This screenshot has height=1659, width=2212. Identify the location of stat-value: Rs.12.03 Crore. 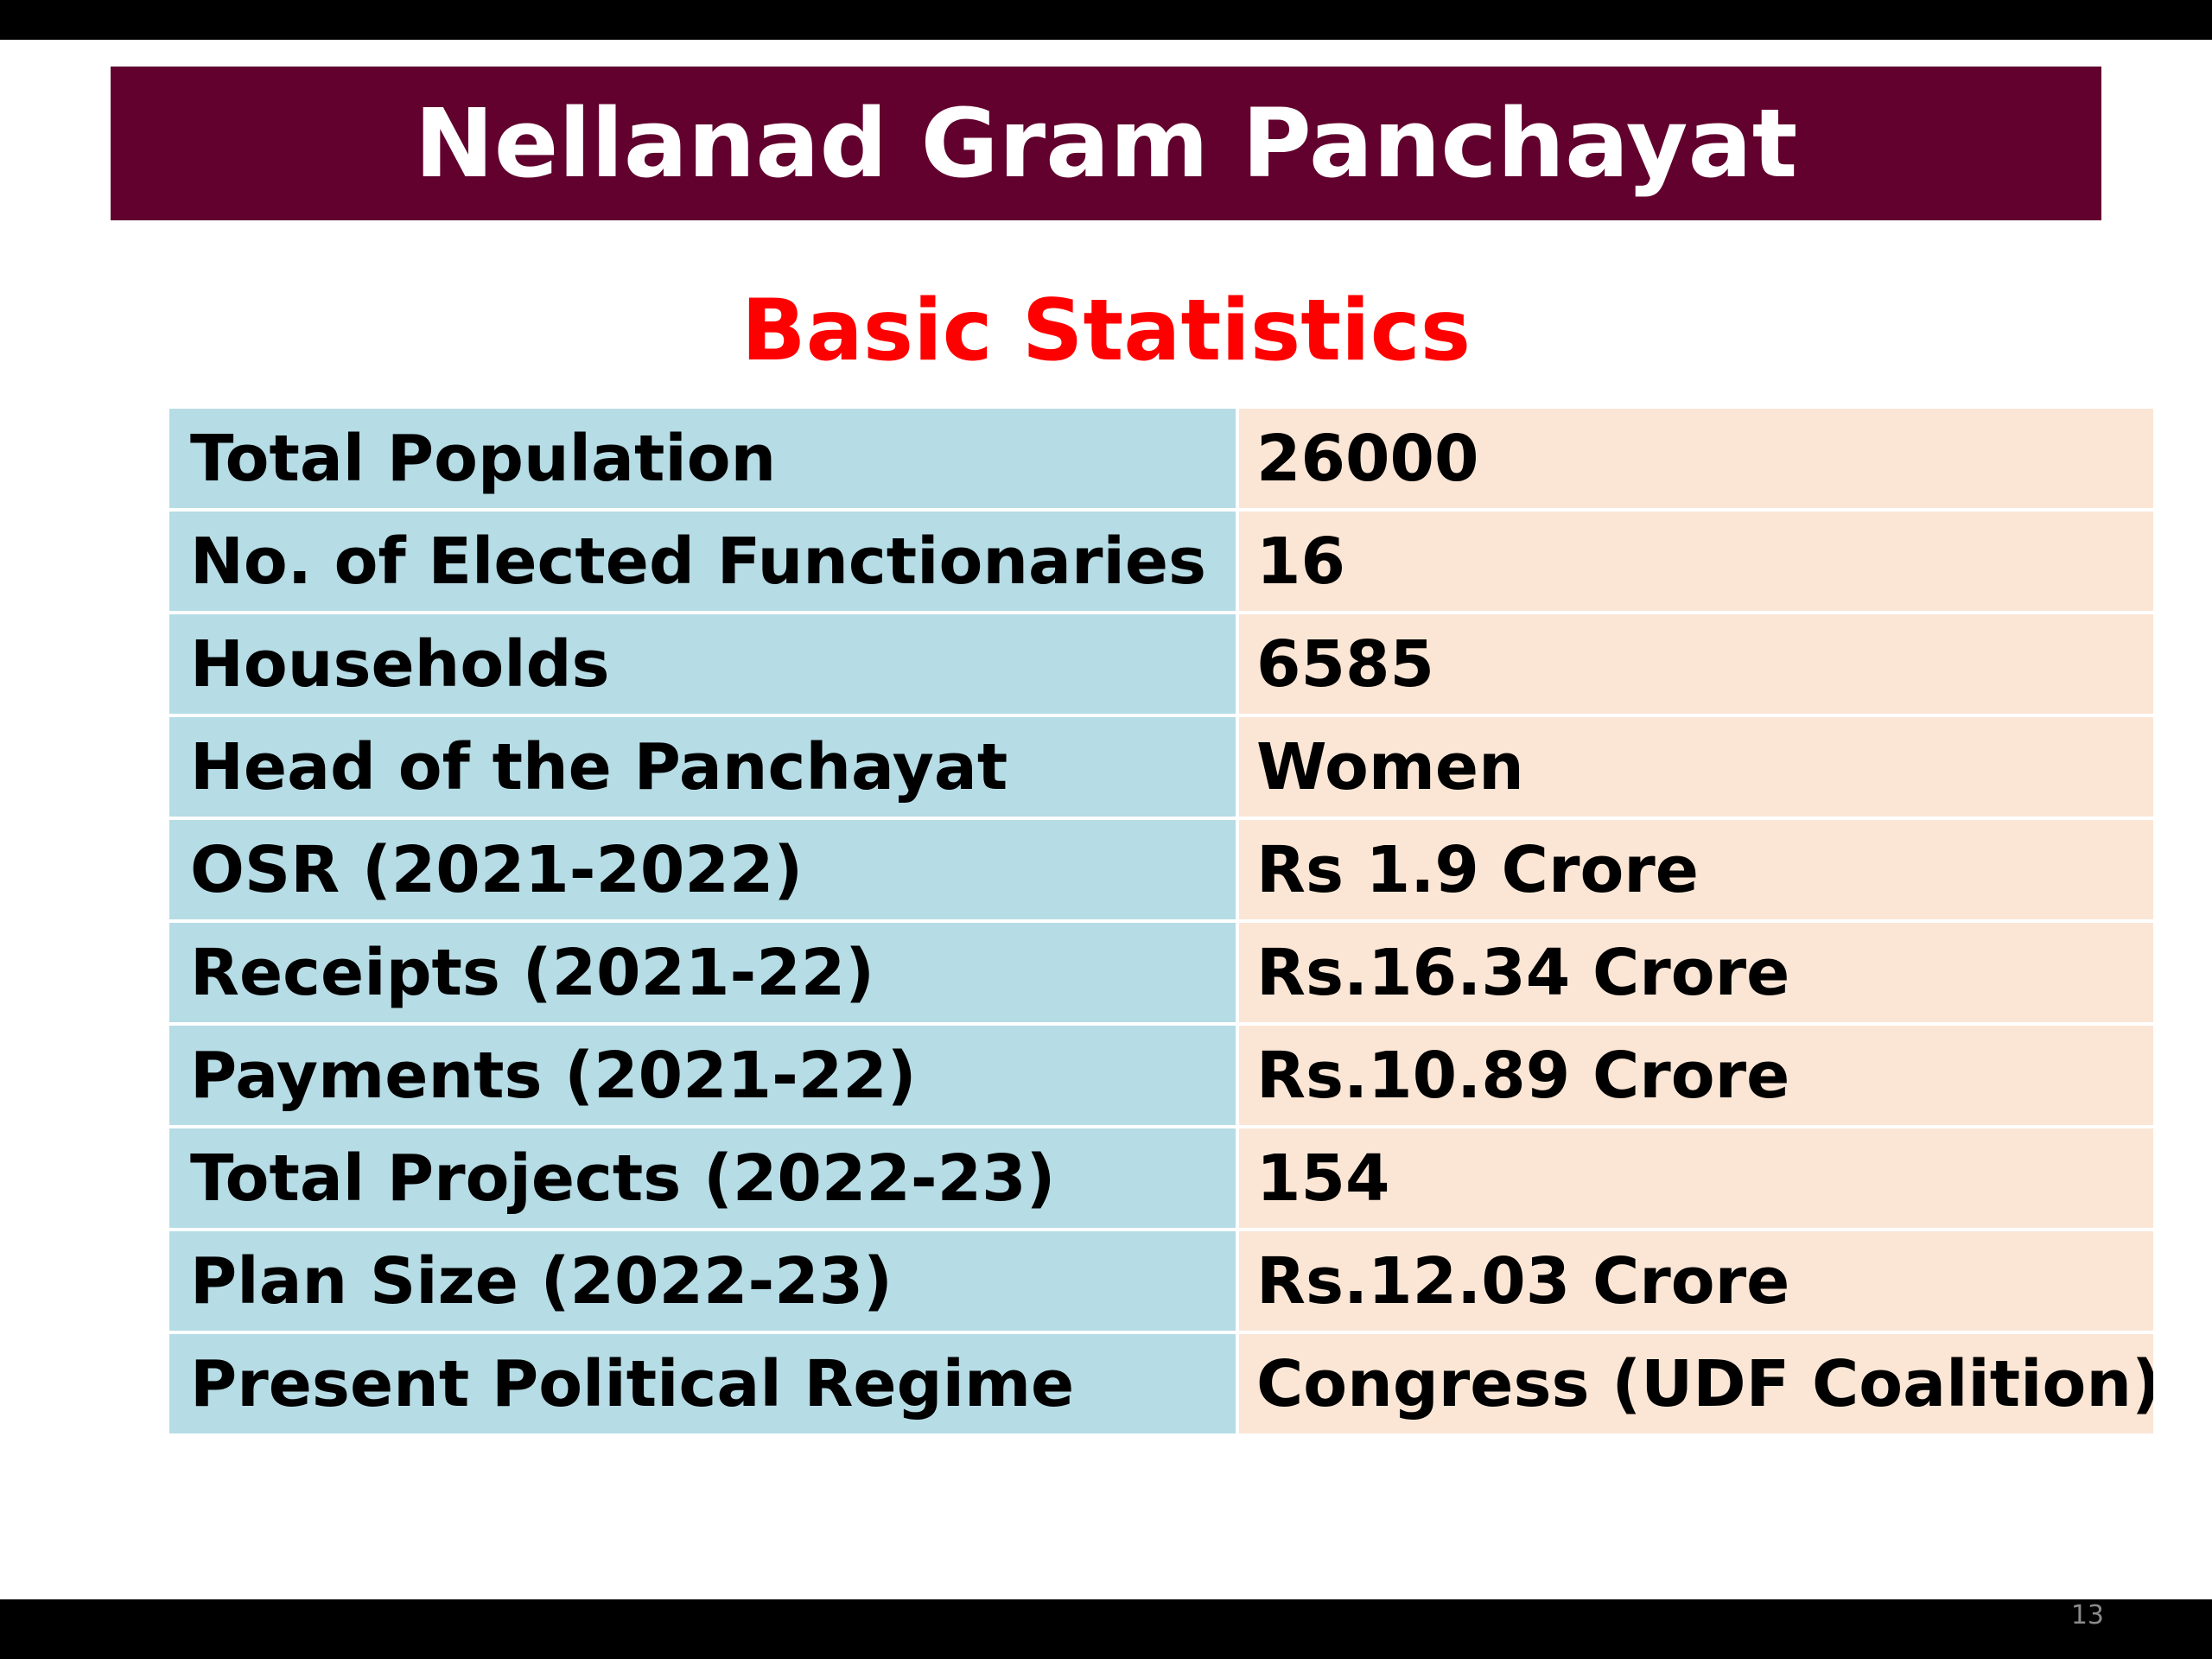
(1696, 1281).